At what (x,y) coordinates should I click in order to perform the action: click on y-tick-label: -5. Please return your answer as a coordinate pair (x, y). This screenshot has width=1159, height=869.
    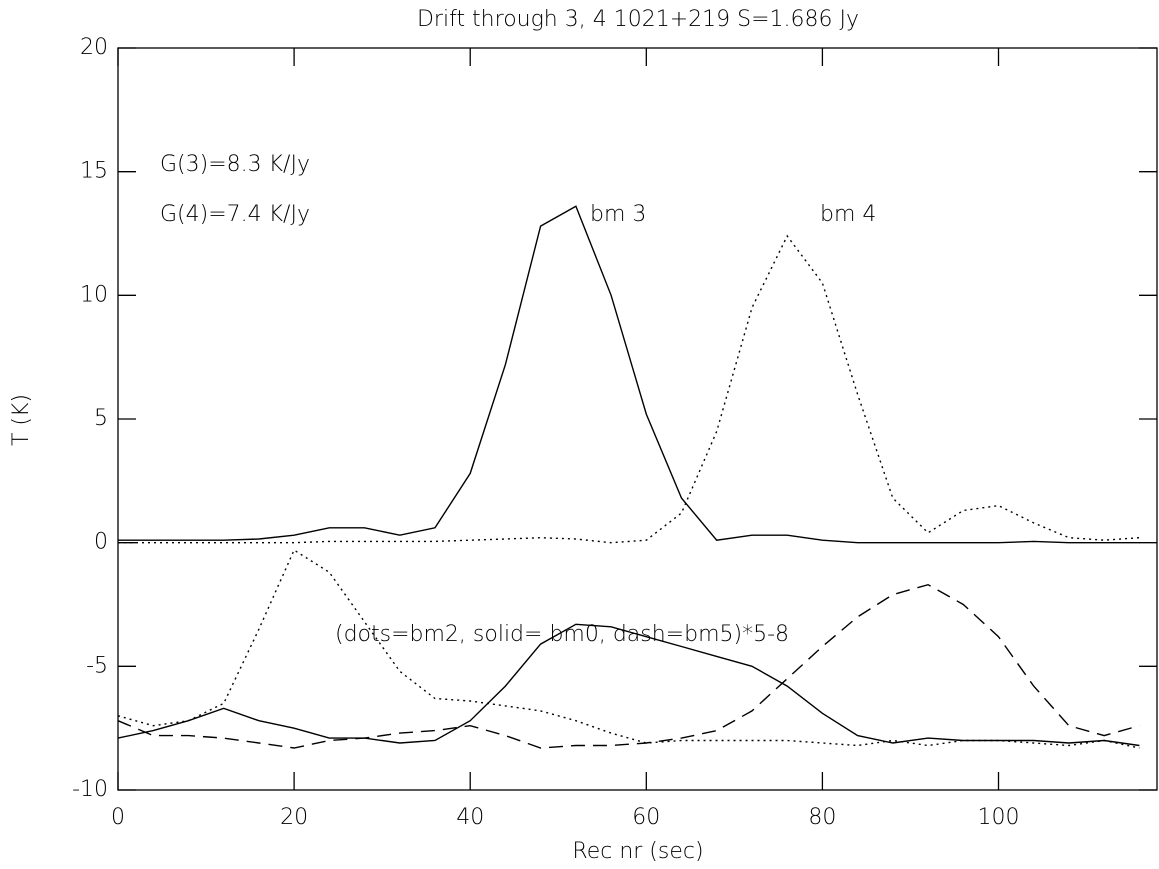
    Looking at the image, I should click on (97, 665).